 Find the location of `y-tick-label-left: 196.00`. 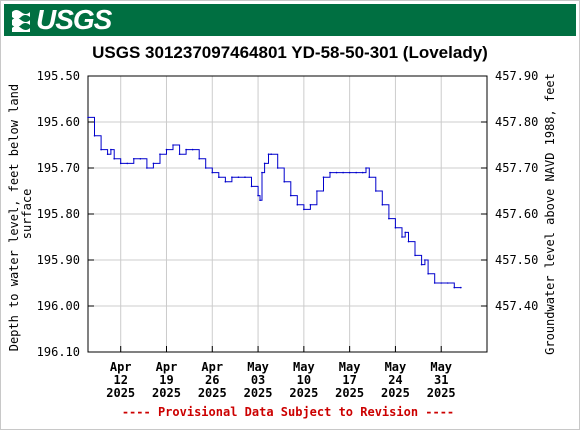

y-tick-label-left: 196.00 is located at coordinates (58, 306).